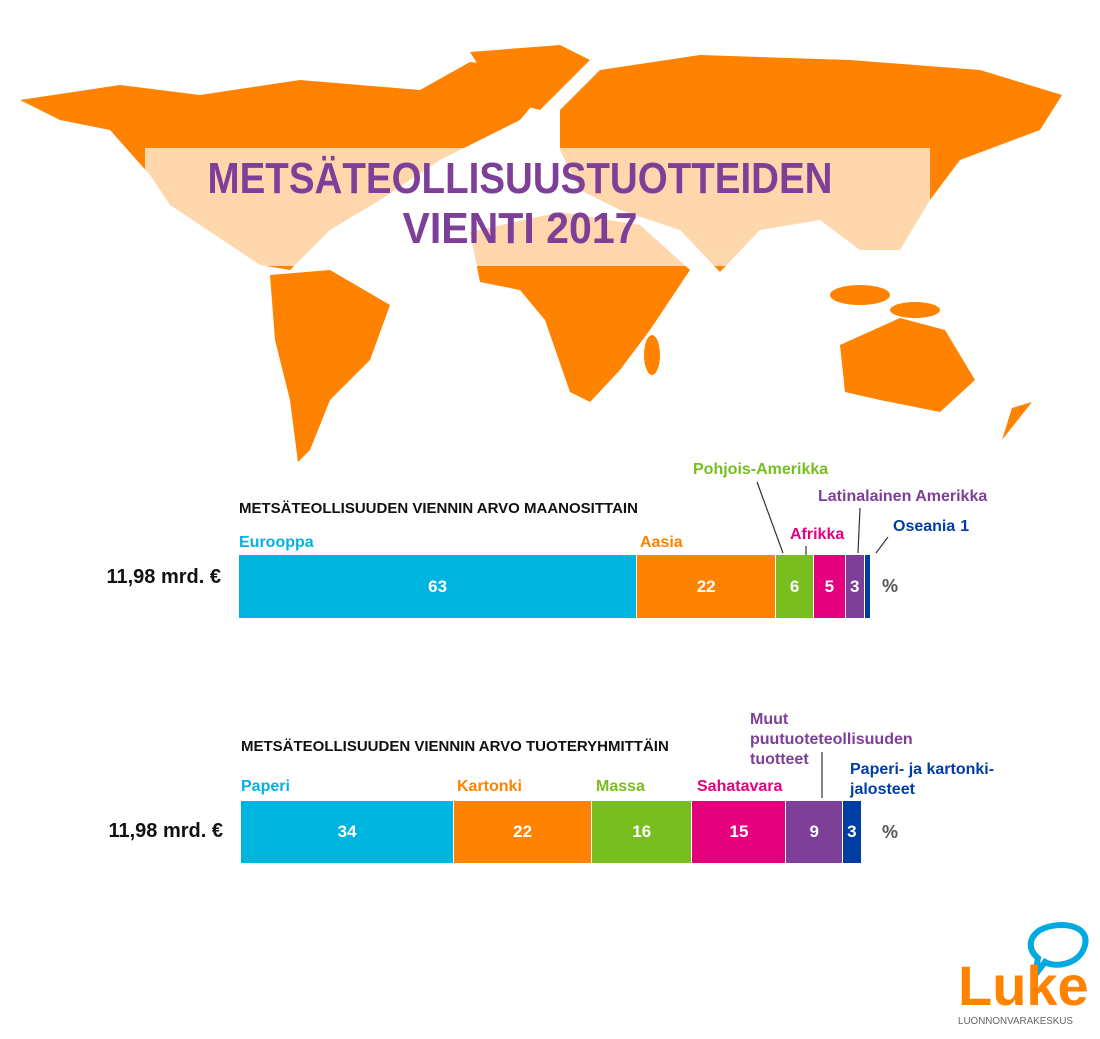  I want to click on value-label: 63, so click(438, 586).